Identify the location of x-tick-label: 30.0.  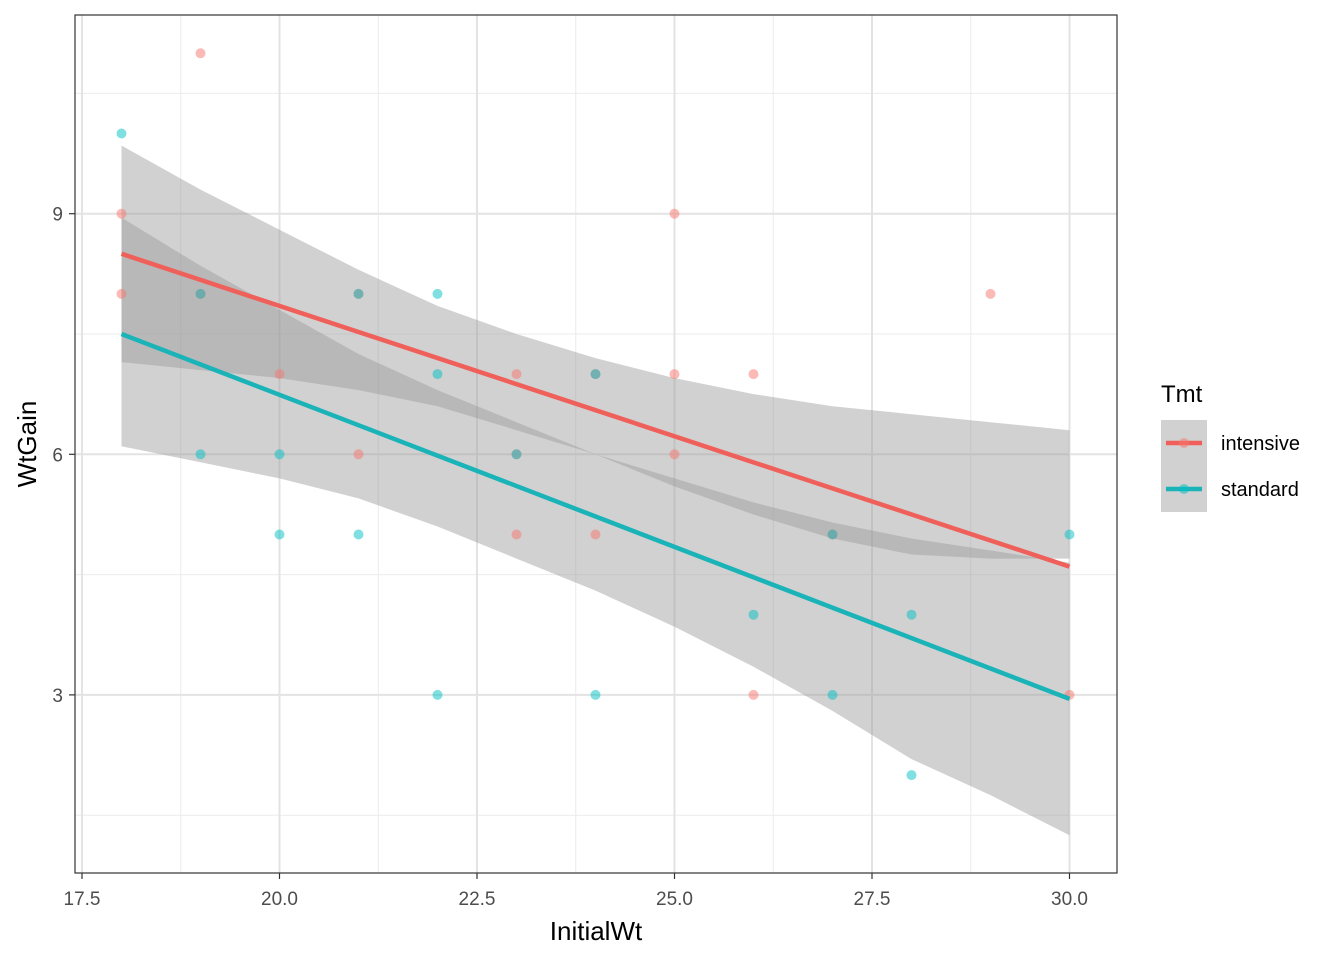
(1069, 899).